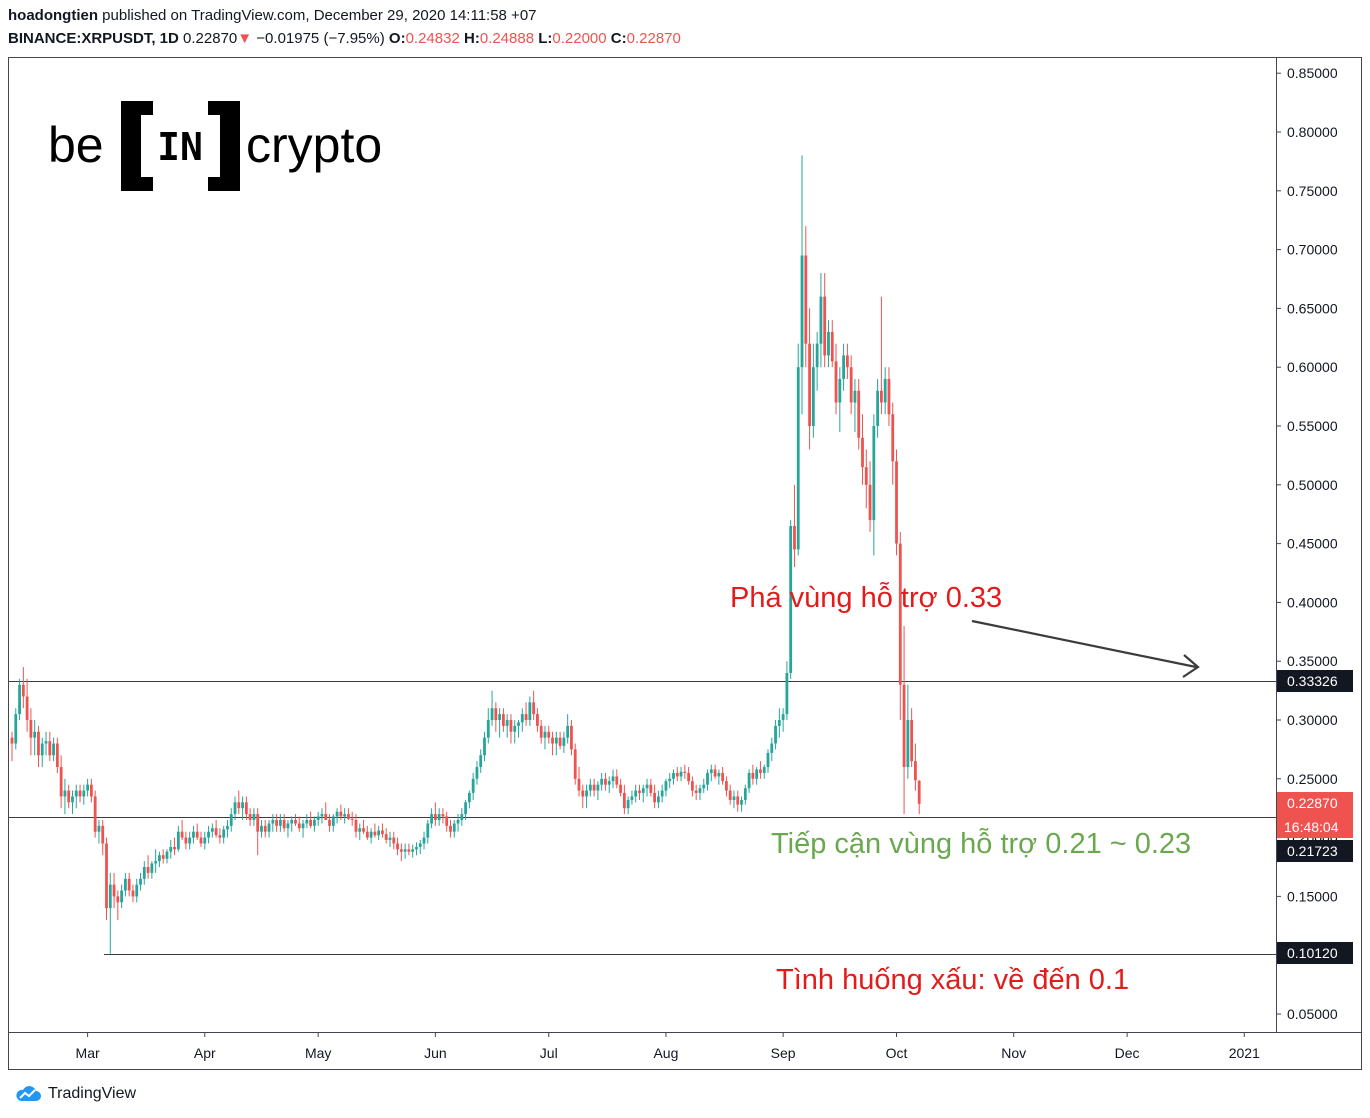 This screenshot has width=1370, height=1118. I want to click on tradingview-cloud-icon, so click(28, 1093).